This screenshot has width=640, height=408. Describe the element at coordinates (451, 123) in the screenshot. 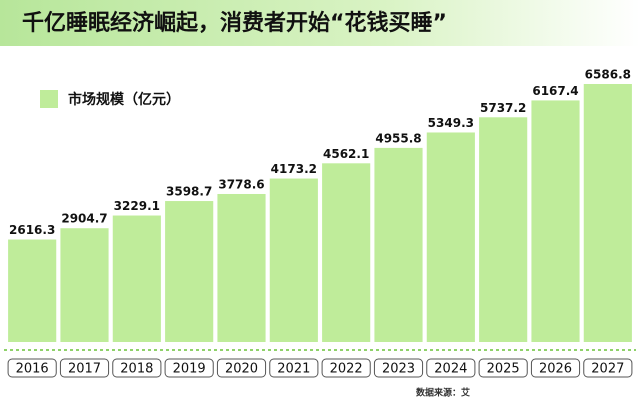

I see `value-label: 5349.3` at that location.